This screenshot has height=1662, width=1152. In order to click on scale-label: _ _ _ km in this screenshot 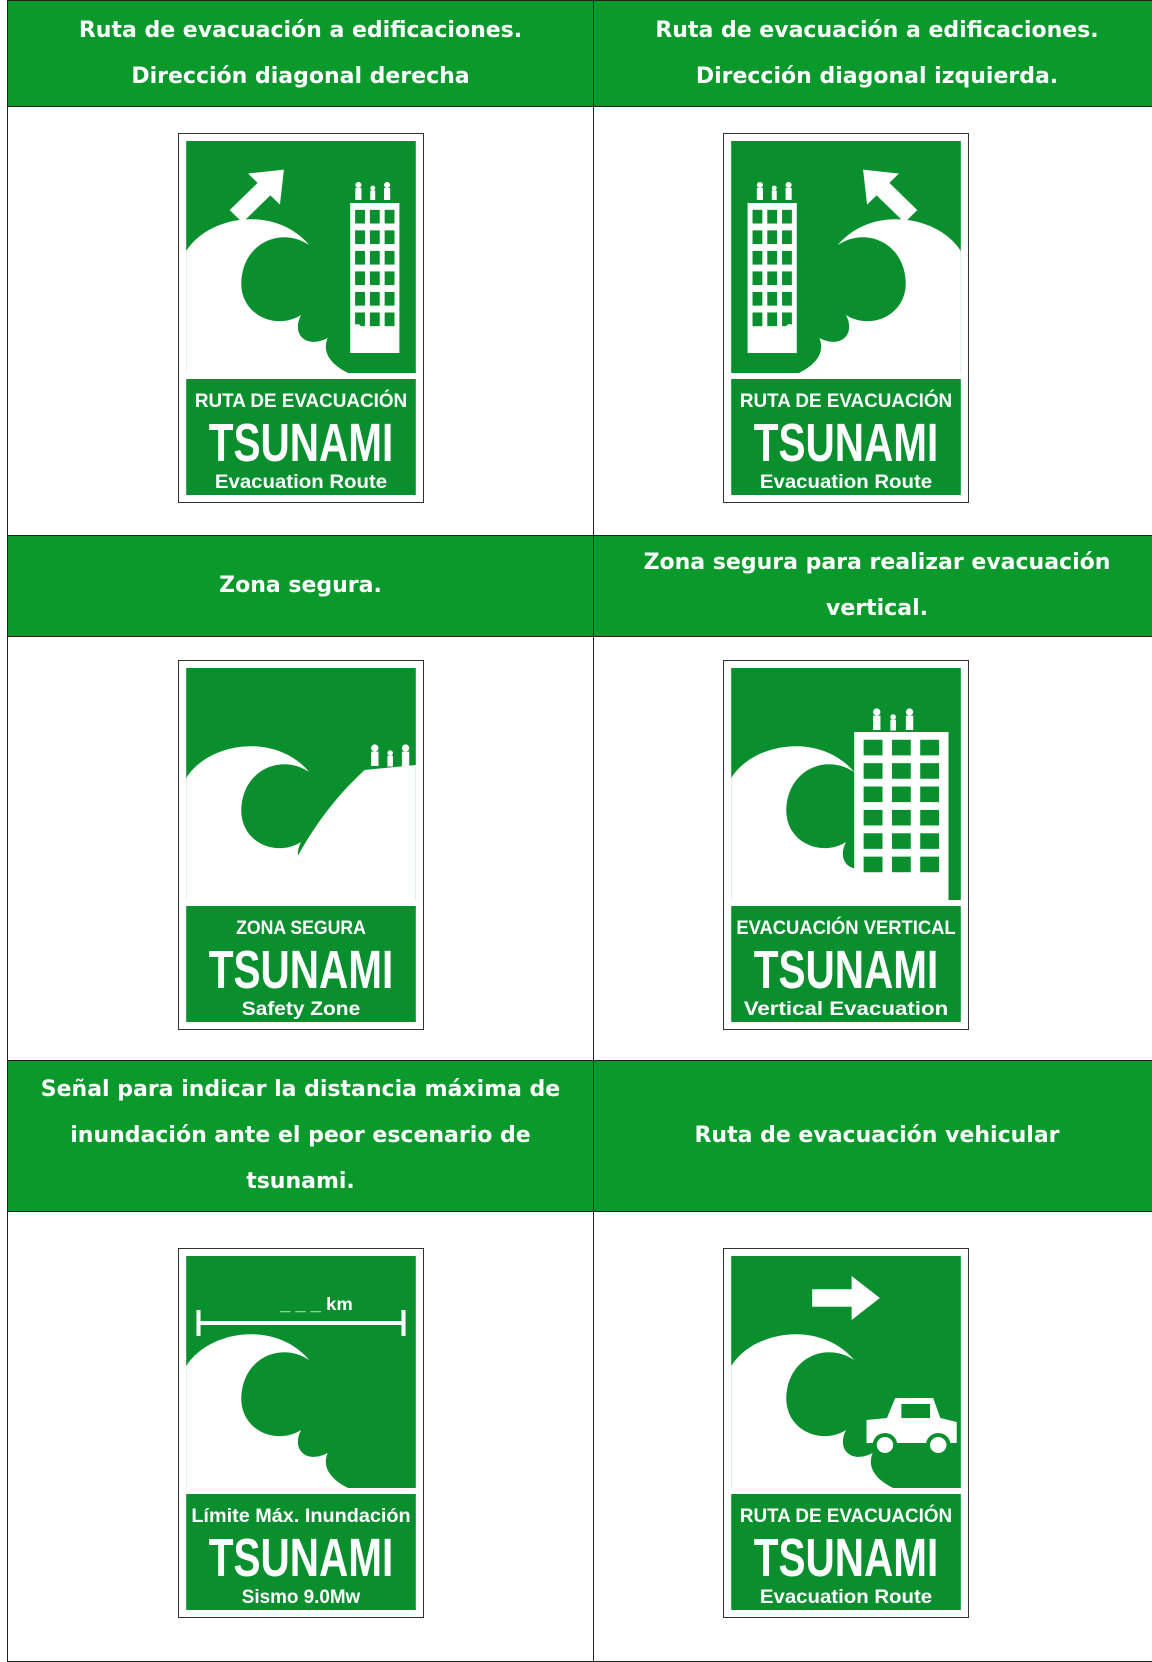, I will do `click(316, 1304)`.